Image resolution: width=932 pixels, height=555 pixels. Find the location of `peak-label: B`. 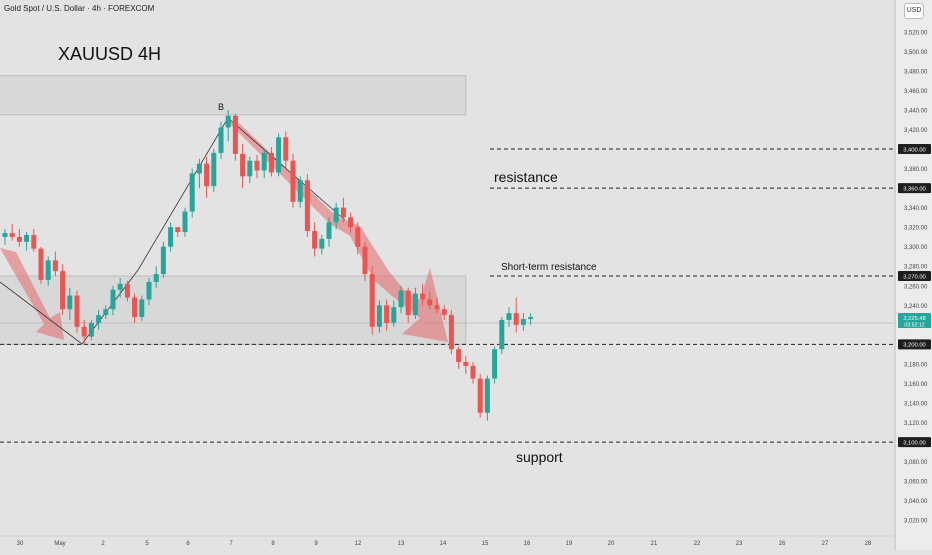

peak-label: B is located at coordinates (221, 107).